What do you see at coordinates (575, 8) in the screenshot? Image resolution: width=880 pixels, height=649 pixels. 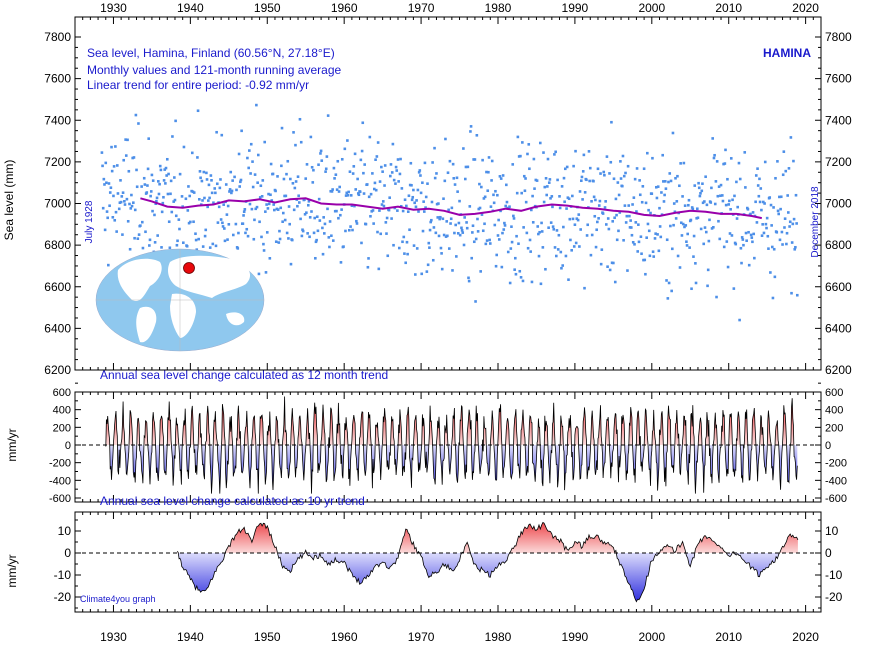 I see `x-tick-label-top: 1990` at bounding box center [575, 8].